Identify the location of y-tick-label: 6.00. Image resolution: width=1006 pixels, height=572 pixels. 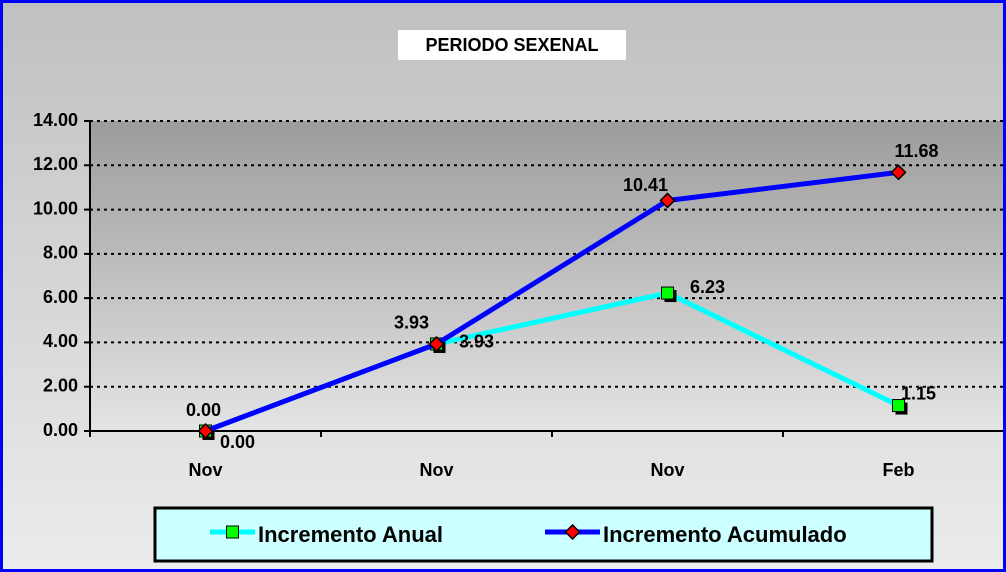
(60, 297).